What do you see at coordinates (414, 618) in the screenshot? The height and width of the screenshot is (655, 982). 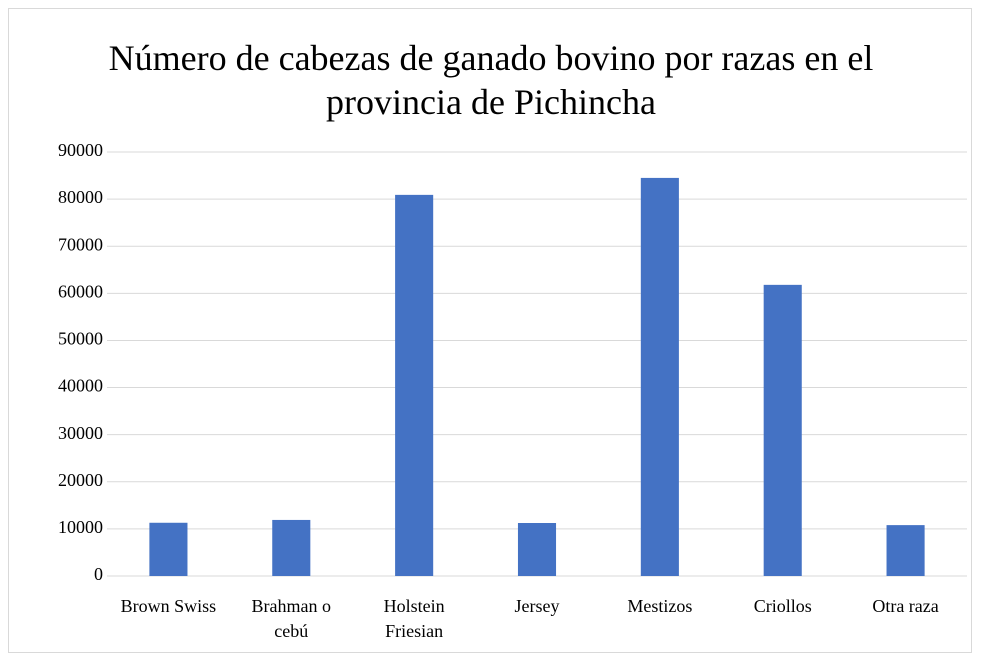 I see `x-tick-label: Holstein Friesian` at bounding box center [414, 618].